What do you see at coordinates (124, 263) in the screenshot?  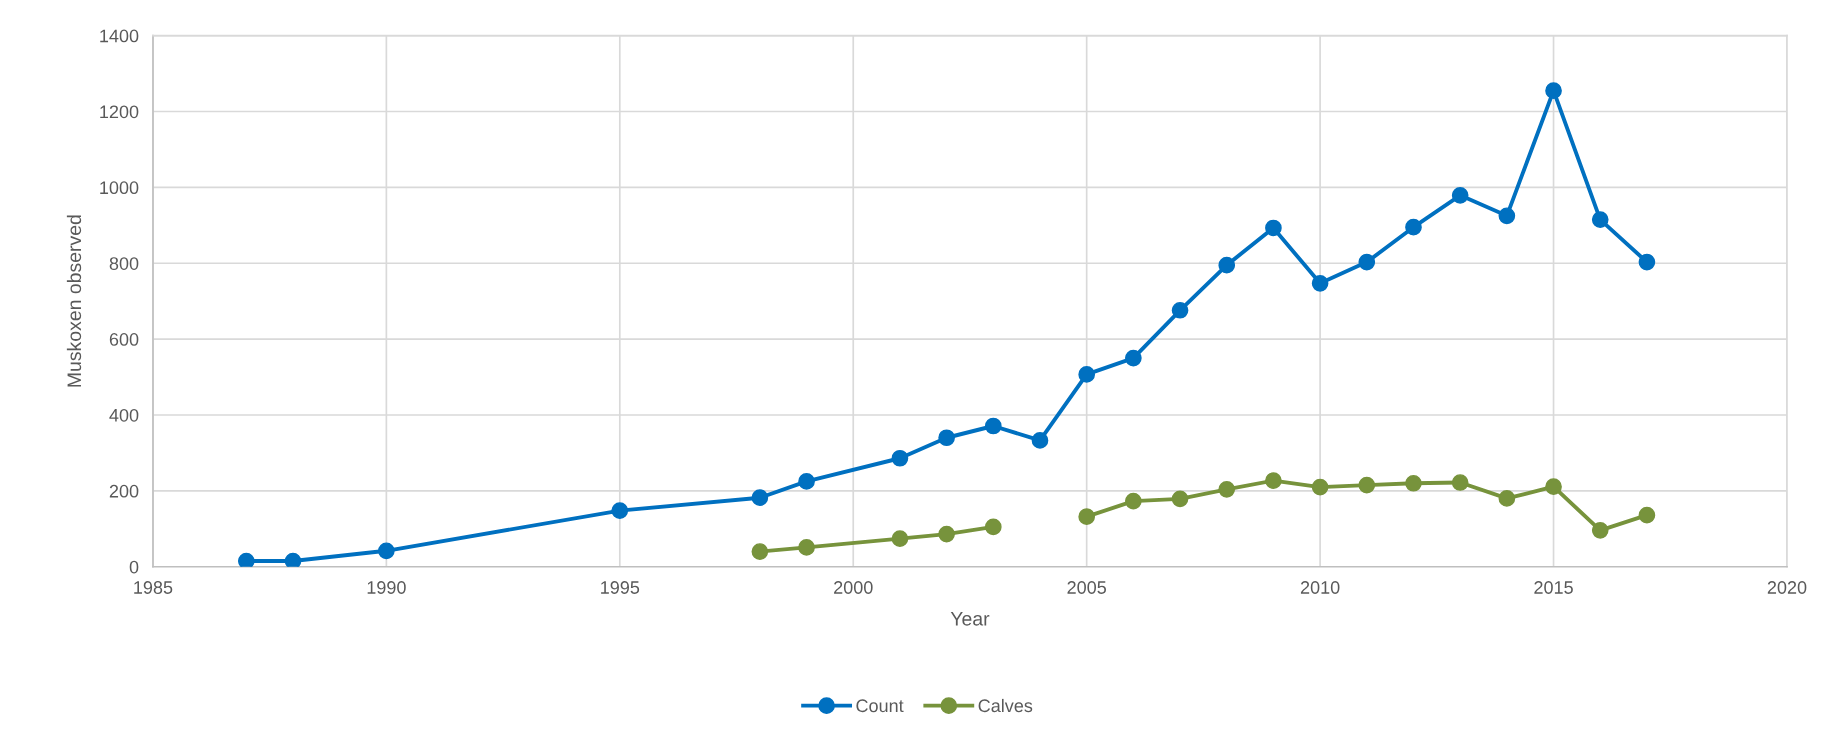 I see `y-tick-label: 800` at bounding box center [124, 263].